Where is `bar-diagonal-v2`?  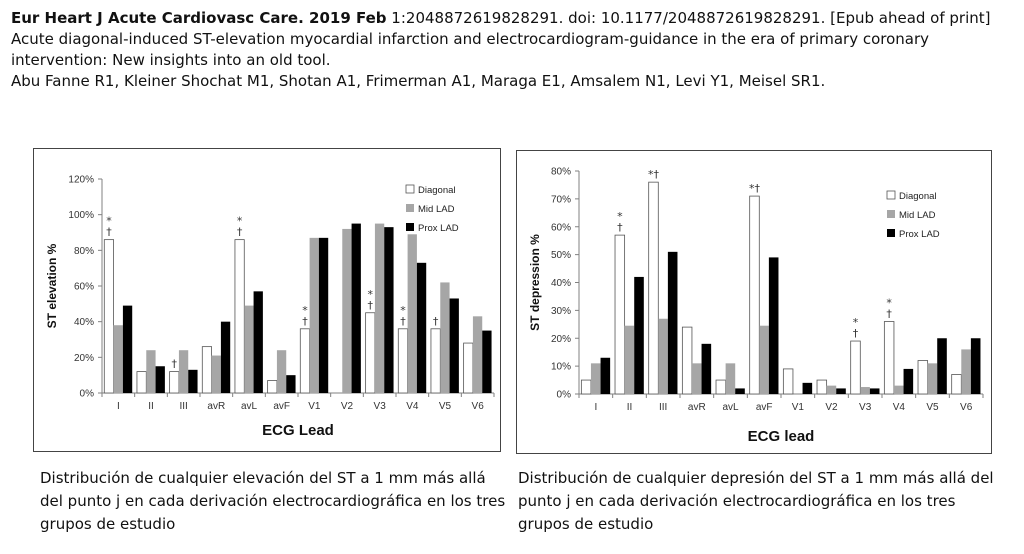 bar-diagonal-v2 is located at coordinates (822, 387).